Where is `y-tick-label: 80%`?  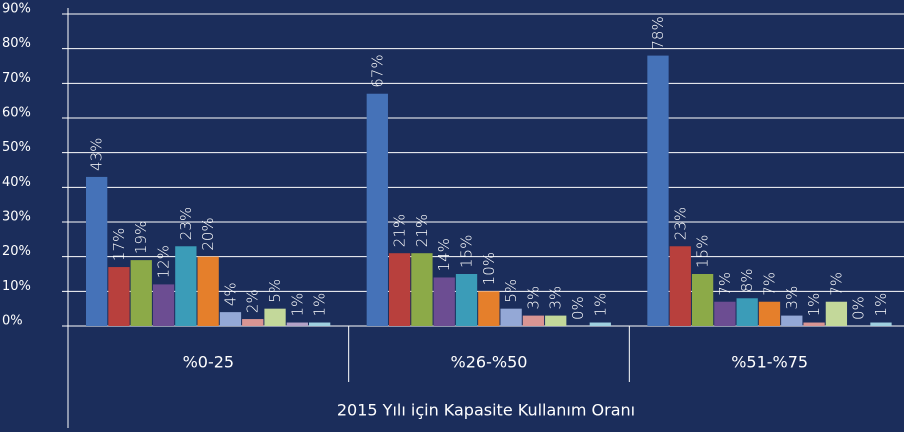 y-tick-label: 80% is located at coordinates (16, 43).